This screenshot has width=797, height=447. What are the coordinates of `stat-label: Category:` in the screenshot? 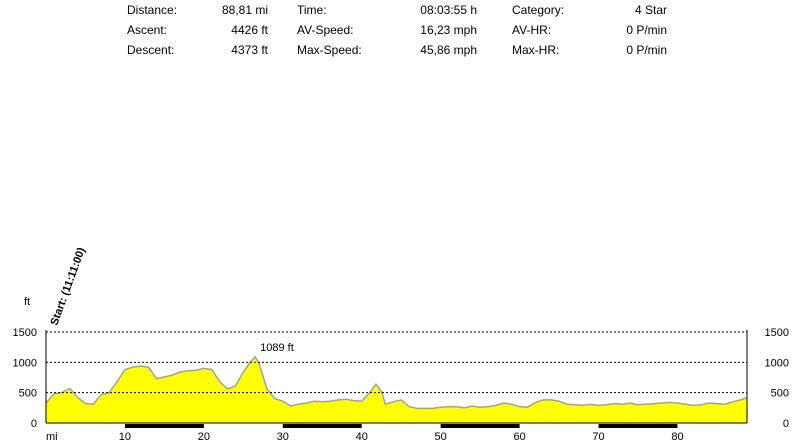 It's located at (538, 10).